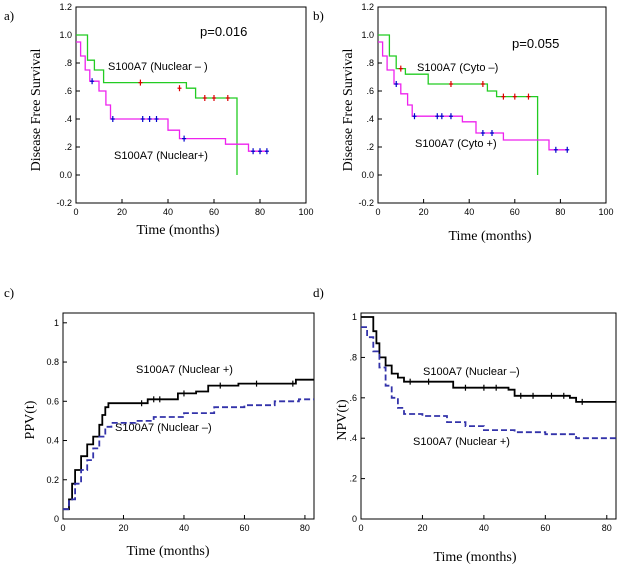 This screenshot has height=569, width=623. I want to click on panel-label: b), so click(318, 15).